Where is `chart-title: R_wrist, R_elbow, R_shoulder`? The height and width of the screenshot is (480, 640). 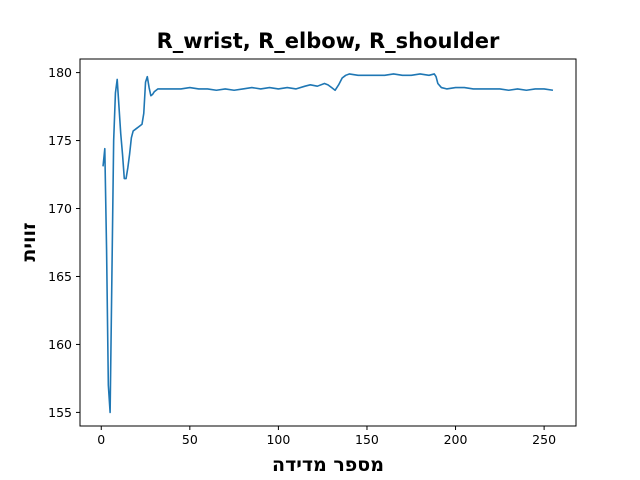 chart-title: R_wrist, R_elbow, R_shoulder is located at coordinates (328, 41).